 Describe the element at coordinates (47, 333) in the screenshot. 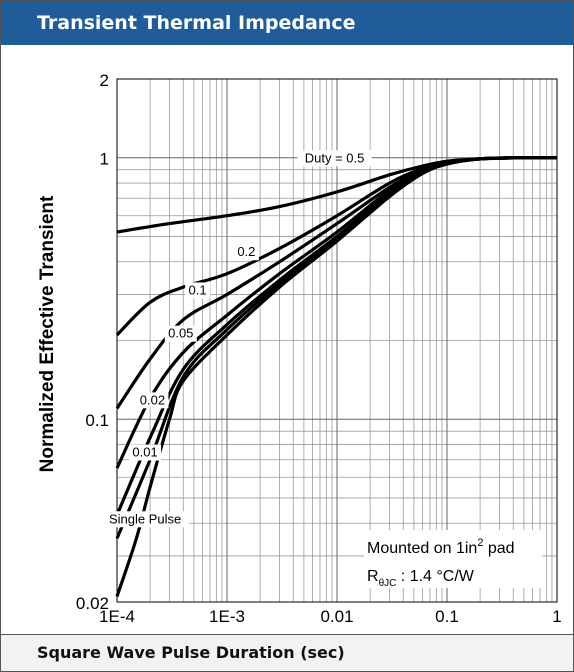

I see `y-axis-label: Normalized Effective Transient` at that location.